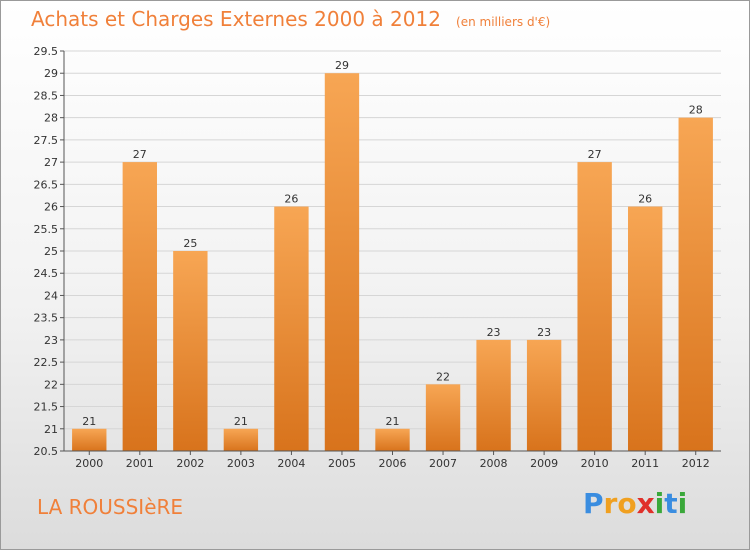 The height and width of the screenshot is (550, 750). I want to click on data-label-2001: 27, so click(140, 154).